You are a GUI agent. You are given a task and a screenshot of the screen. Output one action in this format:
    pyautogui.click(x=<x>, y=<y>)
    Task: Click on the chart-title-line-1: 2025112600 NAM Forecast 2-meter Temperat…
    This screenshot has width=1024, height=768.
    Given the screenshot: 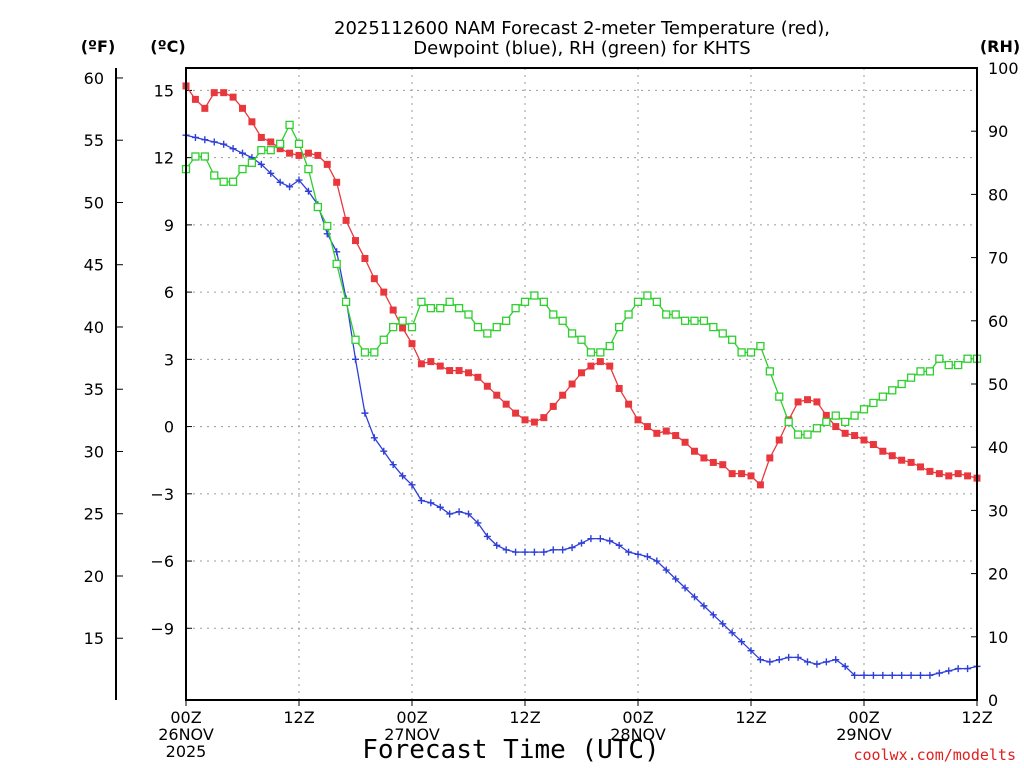 What is the action you would take?
    pyautogui.click(x=582, y=28)
    